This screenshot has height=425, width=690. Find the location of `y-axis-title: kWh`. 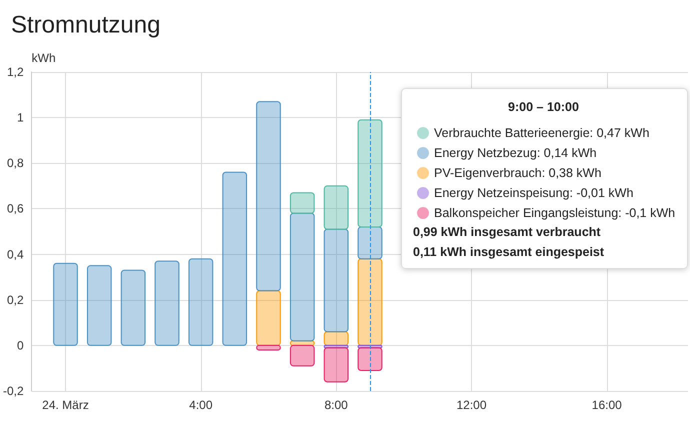

y-axis-title: kWh is located at coordinates (44, 58).